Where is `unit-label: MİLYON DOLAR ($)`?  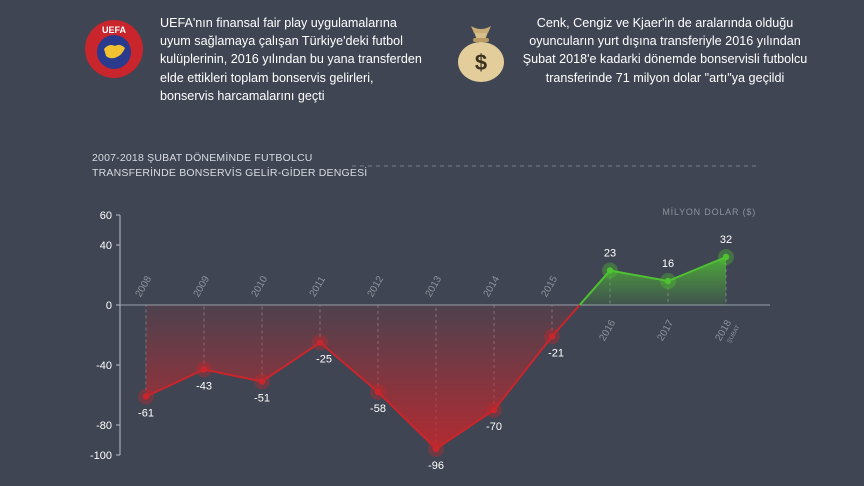
unit-label: MİLYON DOLAR ($) is located at coordinates (709, 212).